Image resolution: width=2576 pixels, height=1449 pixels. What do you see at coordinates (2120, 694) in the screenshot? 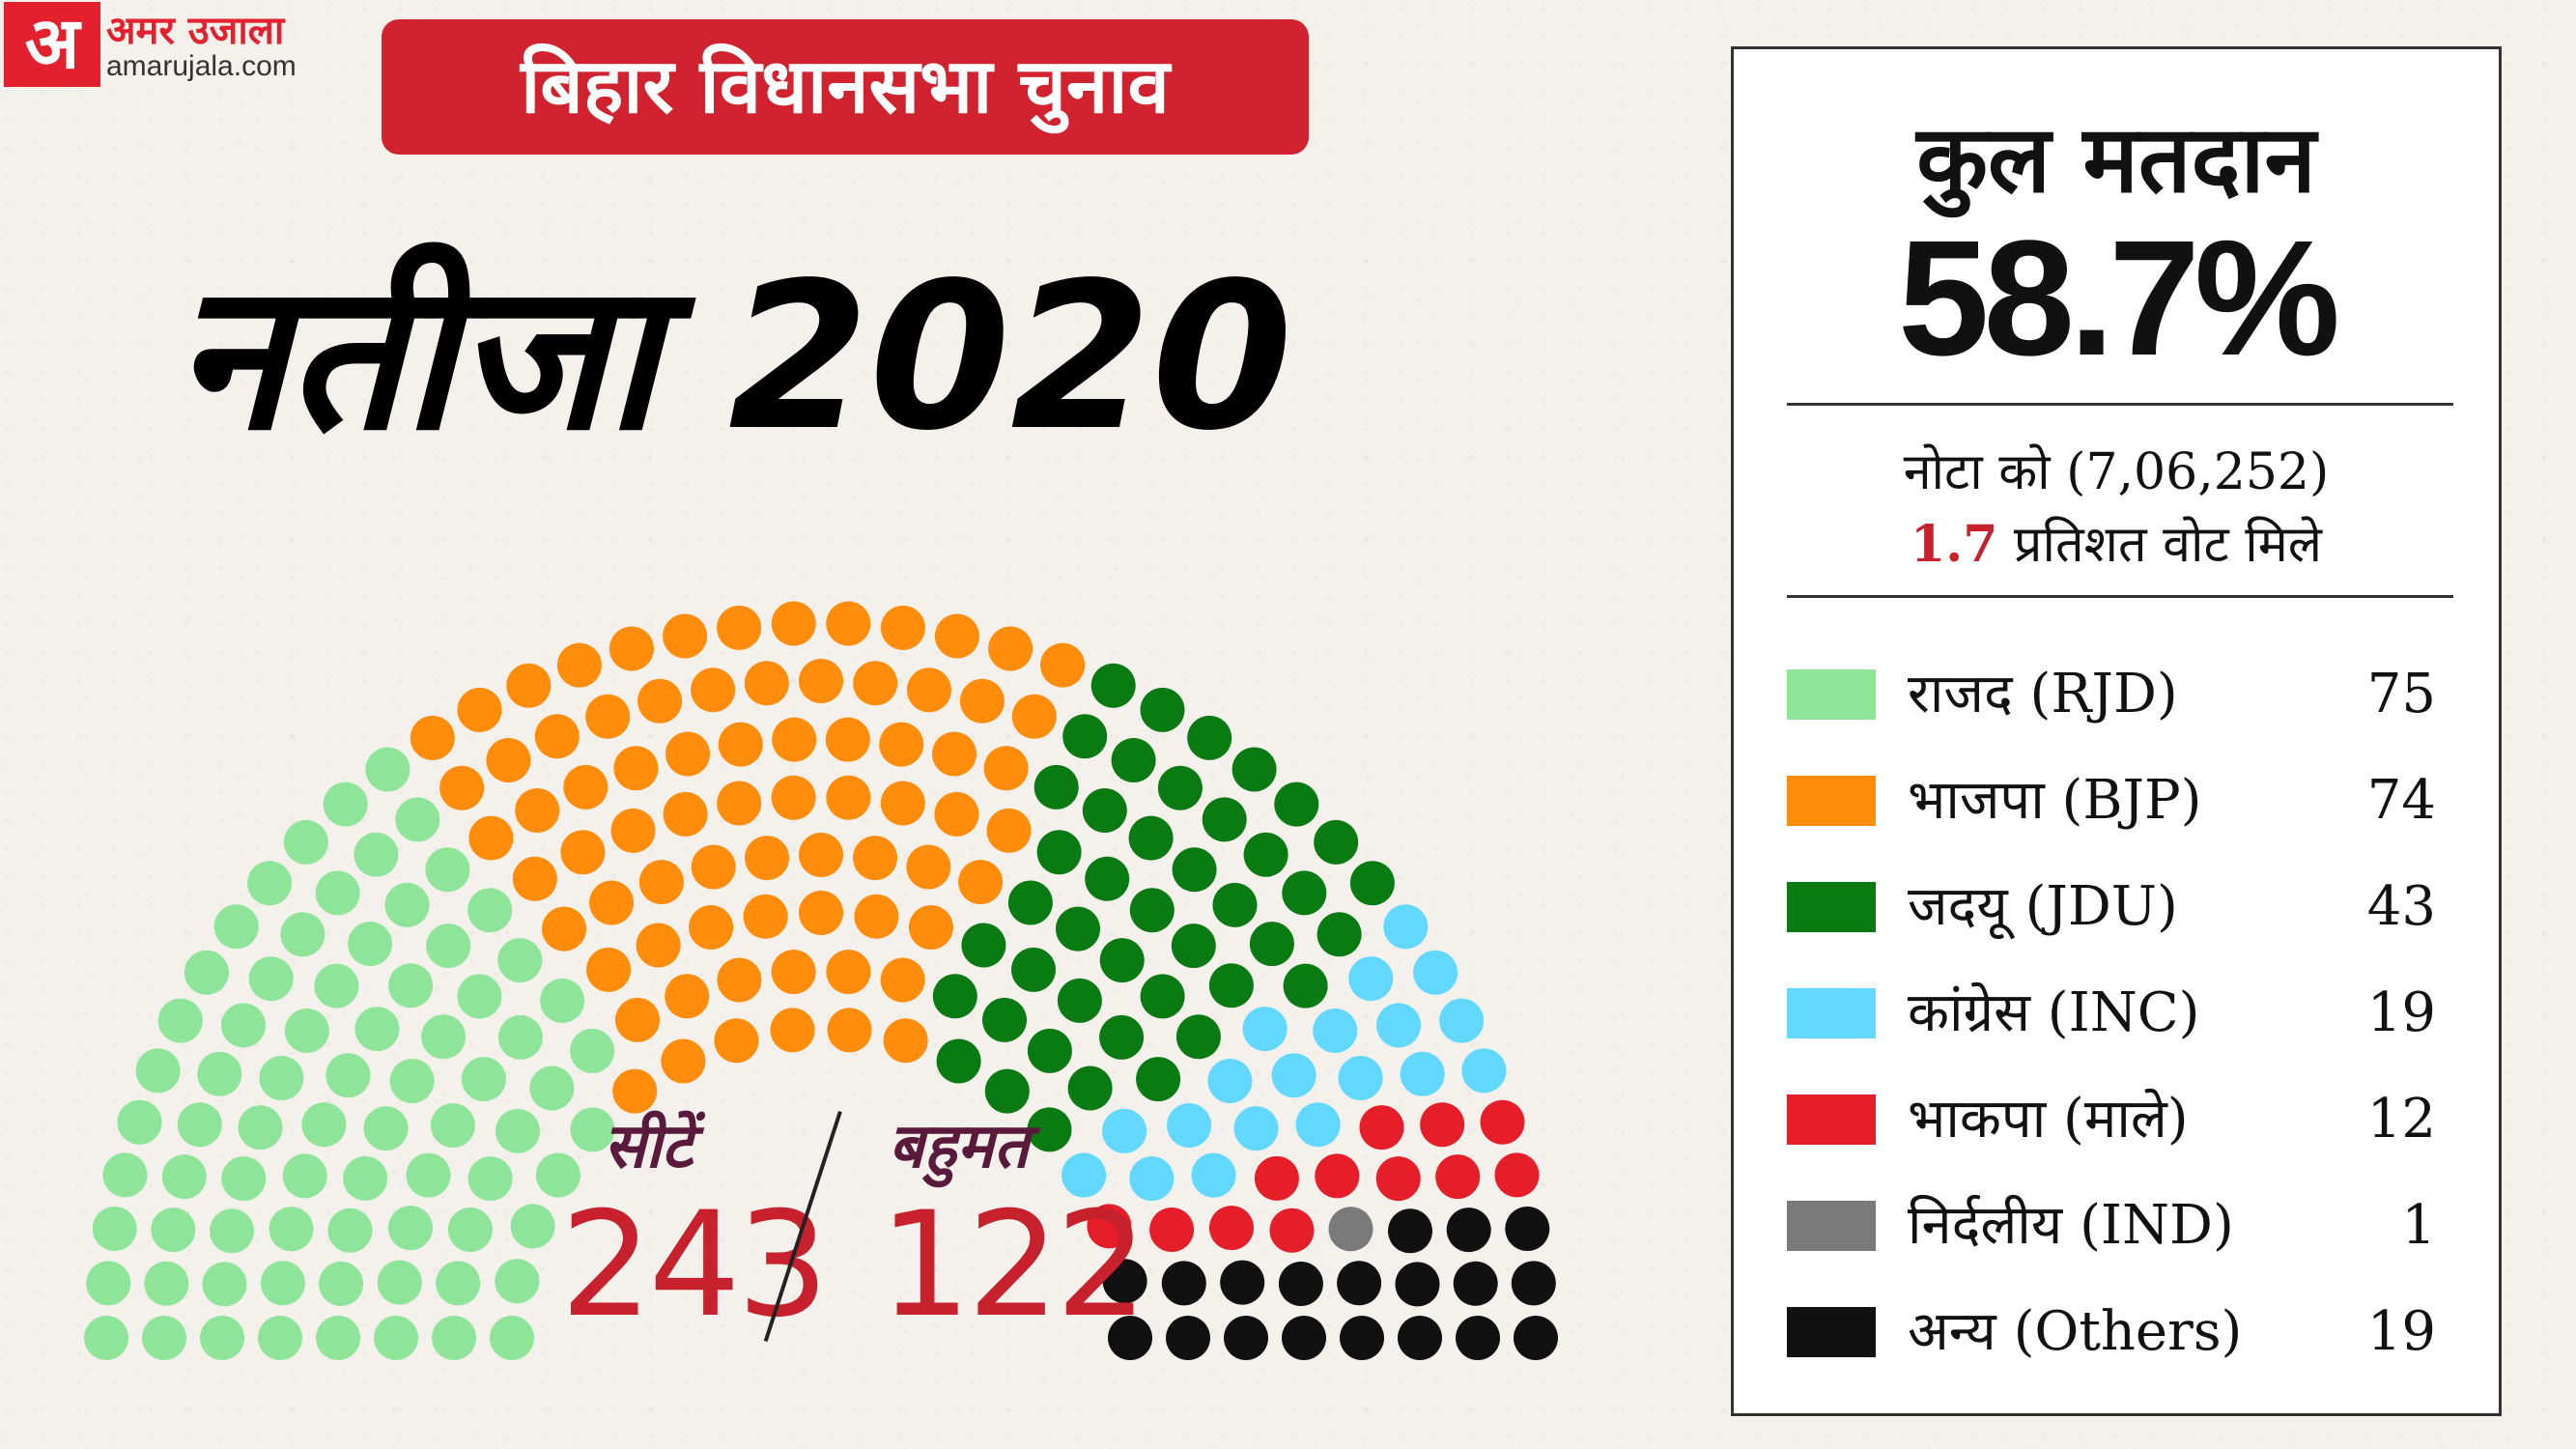
I see `legend-item: राजद (RJD) 75` at bounding box center [2120, 694].